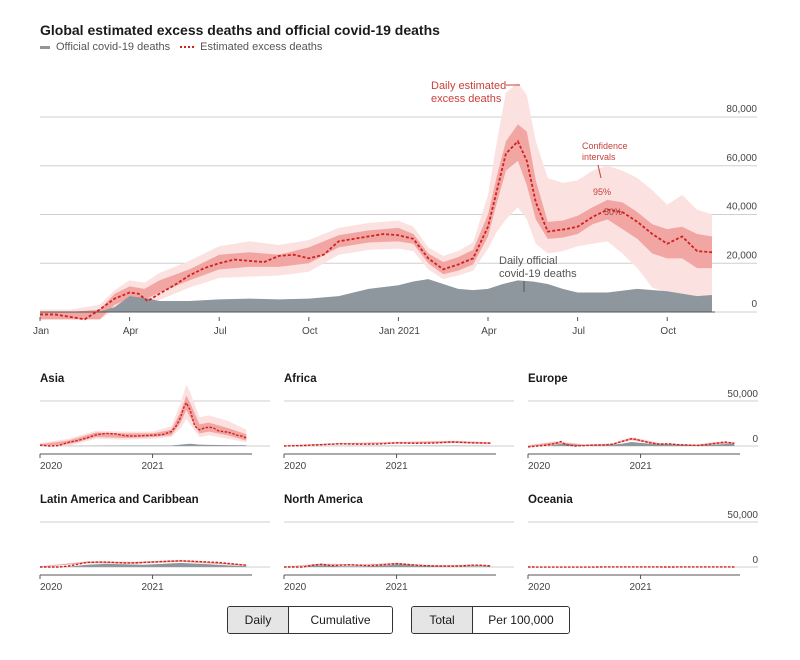  What do you see at coordinates (45, 47) in the screenshot?
I see `official-swatch-icon` at bounding box center [45, 47].